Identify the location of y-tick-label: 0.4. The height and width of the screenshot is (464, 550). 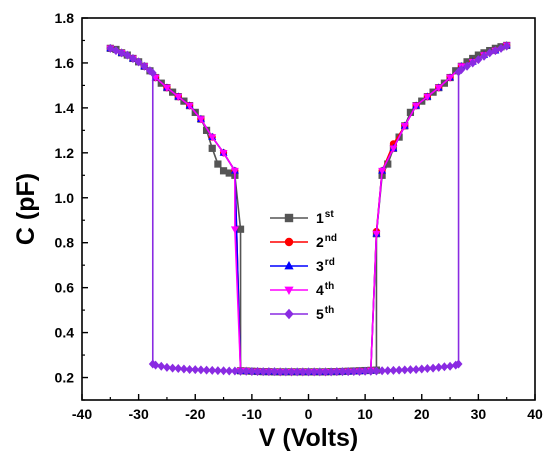
(65, 333).